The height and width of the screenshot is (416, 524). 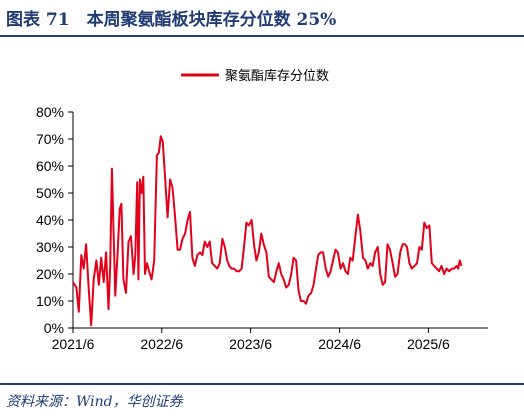 I want to click on figure-title: 图表 71 本周聚氨酯板块库存分位数 25%, so click(x=171, y=20).